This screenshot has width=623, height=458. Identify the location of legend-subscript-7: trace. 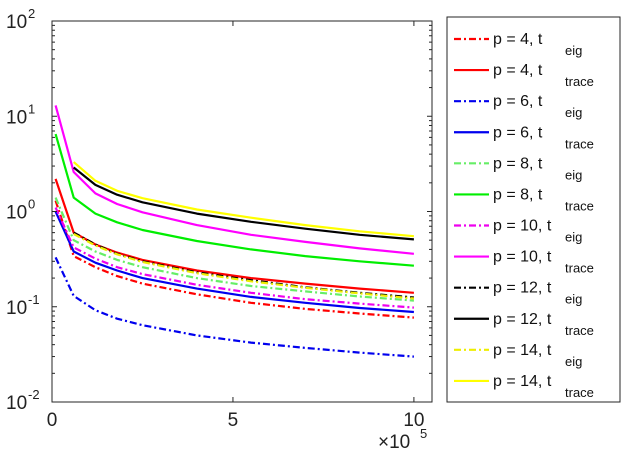
(579, 268).